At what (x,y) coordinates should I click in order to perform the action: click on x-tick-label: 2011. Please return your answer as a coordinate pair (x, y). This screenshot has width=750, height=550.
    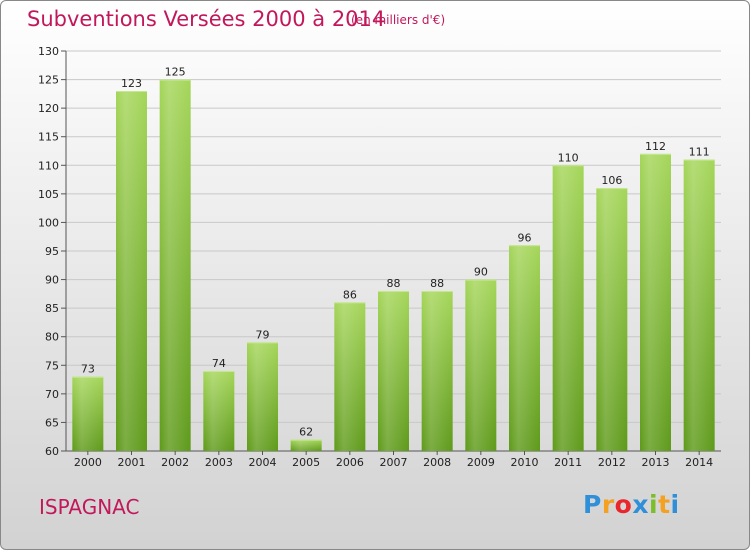
    Looking at the image, I should click on (568, 462).